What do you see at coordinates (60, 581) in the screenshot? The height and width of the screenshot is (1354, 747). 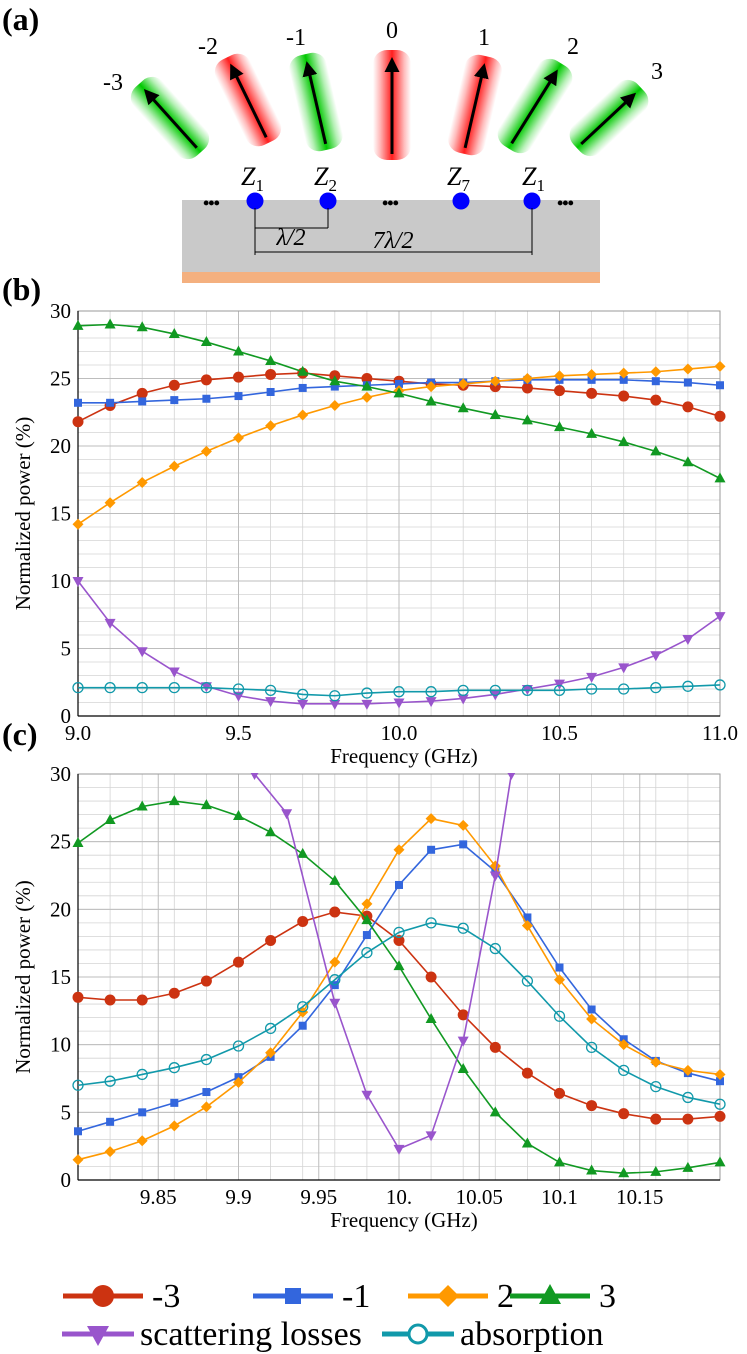 I see `y-tick-label: 10` at bounding box center [60, 581].